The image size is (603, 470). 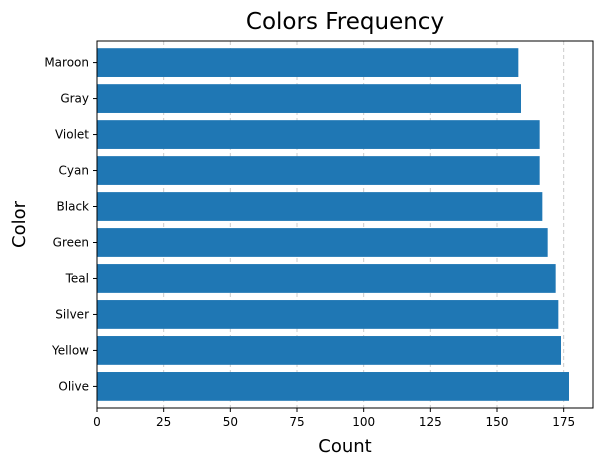 I want to click on bar-maroon, so click(x=308, y=62).